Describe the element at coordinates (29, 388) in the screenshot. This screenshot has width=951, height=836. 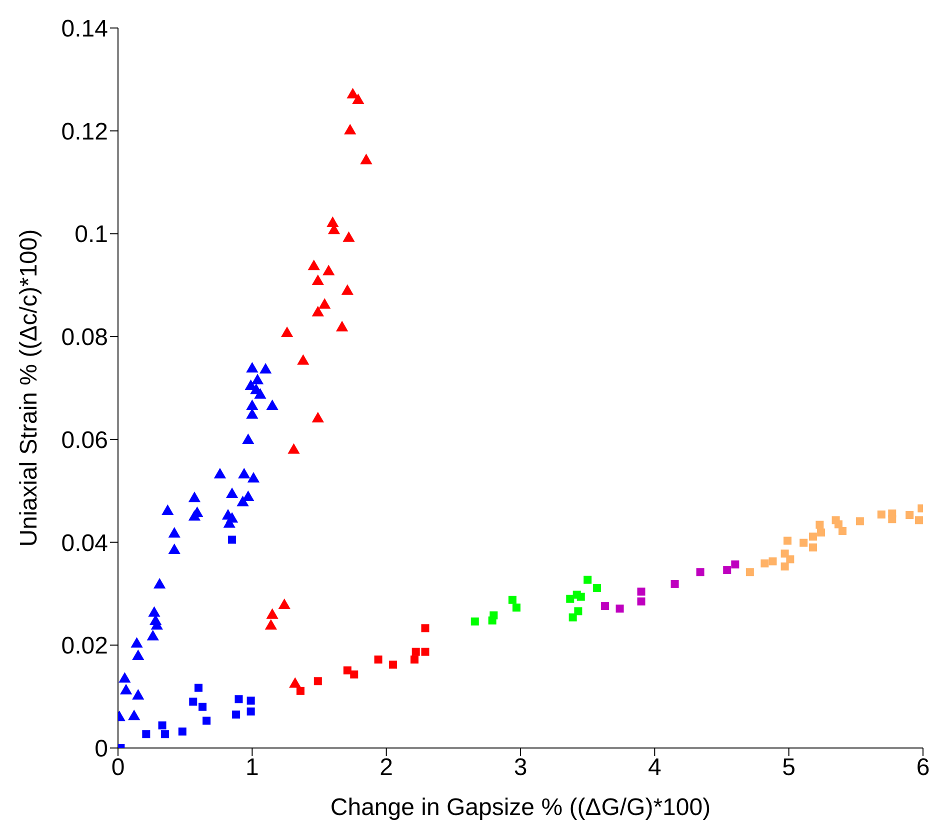
I see `y-axis-title: Uniaxial Strain % ((Δc/c)*100)` at that location.